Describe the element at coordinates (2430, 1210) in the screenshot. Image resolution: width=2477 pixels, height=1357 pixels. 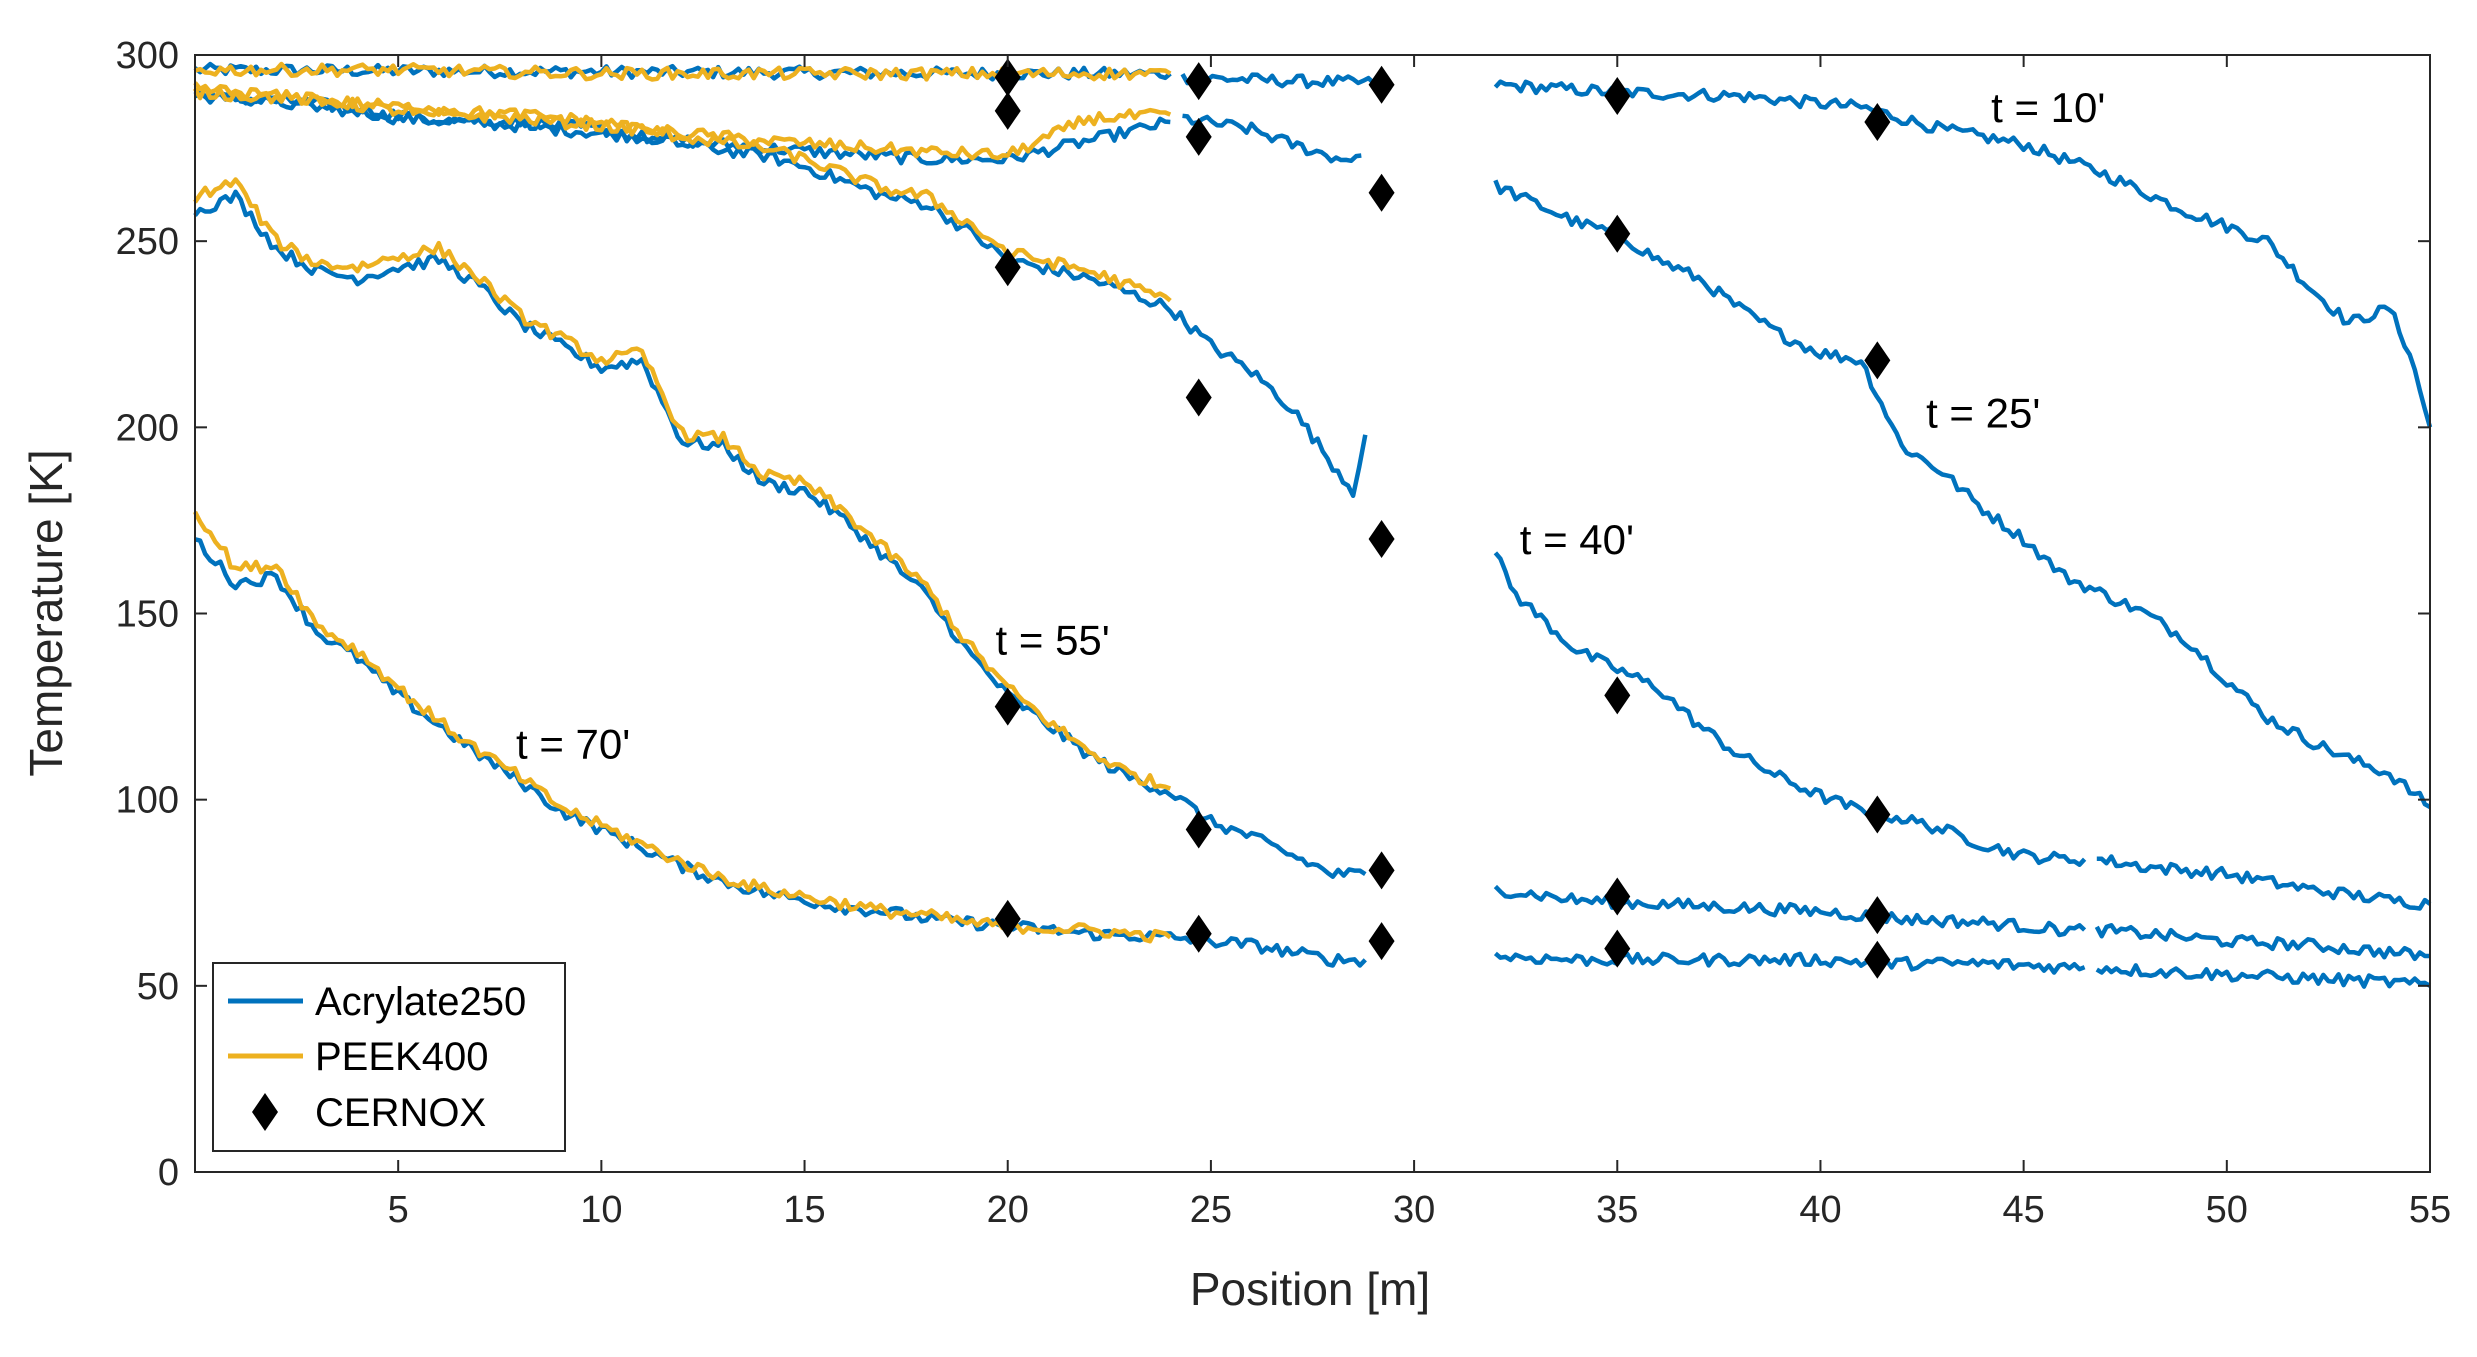
I see `x-tick-label: 55` at that location.